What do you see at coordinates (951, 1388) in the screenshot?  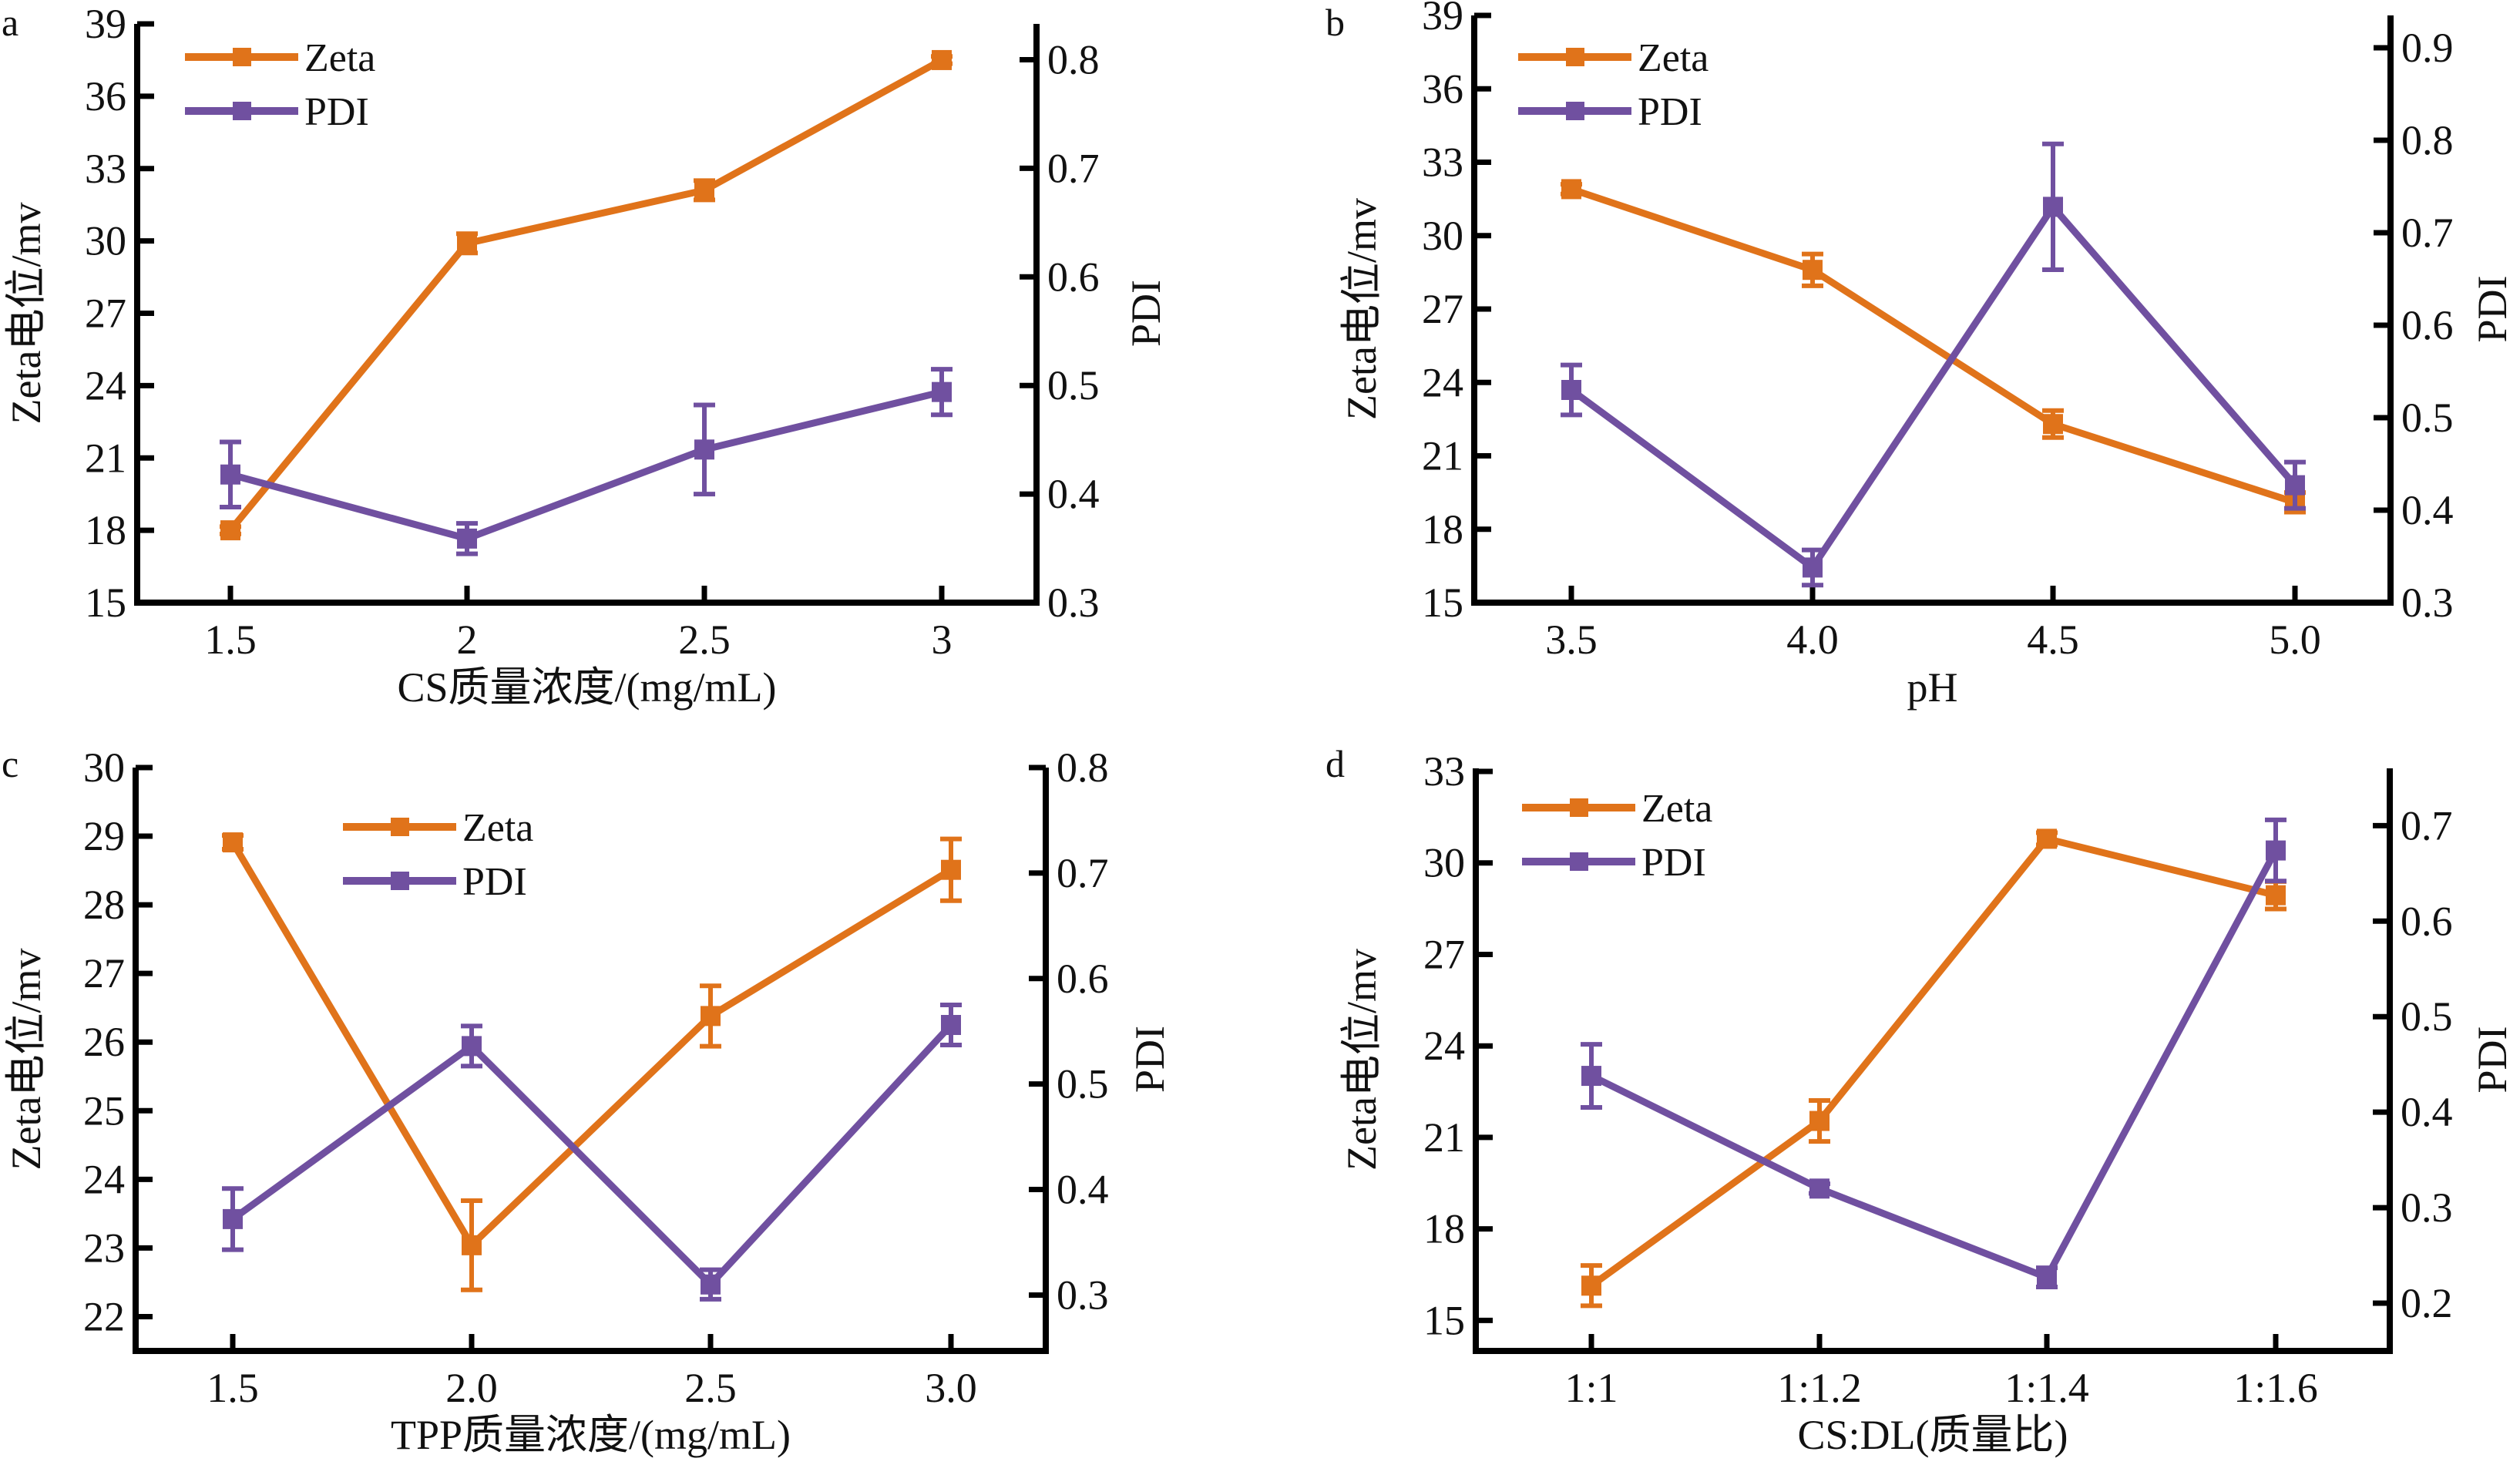 I see `x-tick-label: 3.0` at bounding box center [951, 1388].